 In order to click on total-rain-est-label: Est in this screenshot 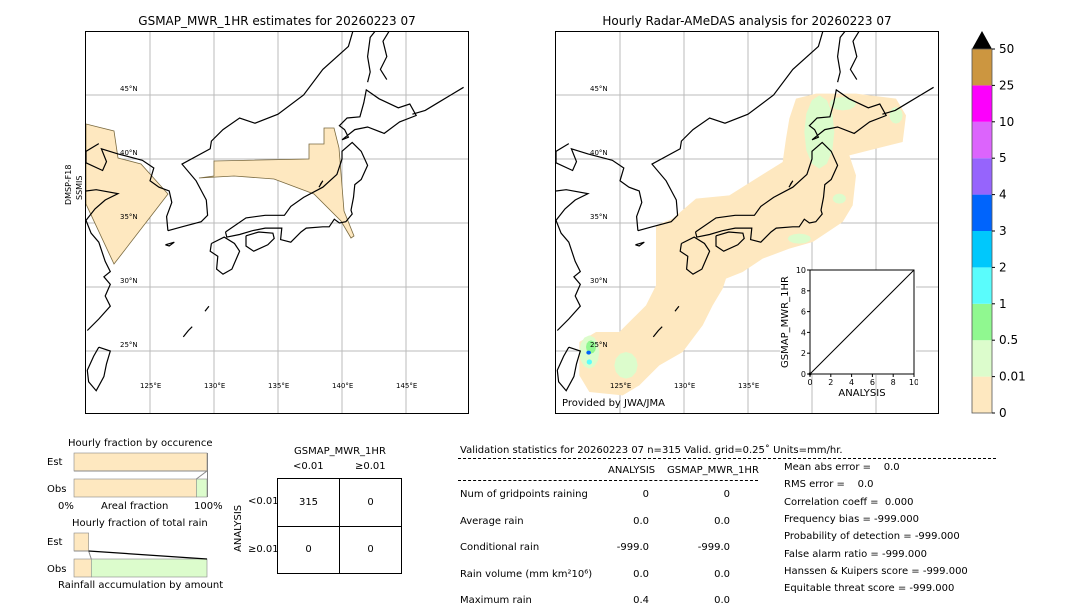, I will do `click(55, 542)`.